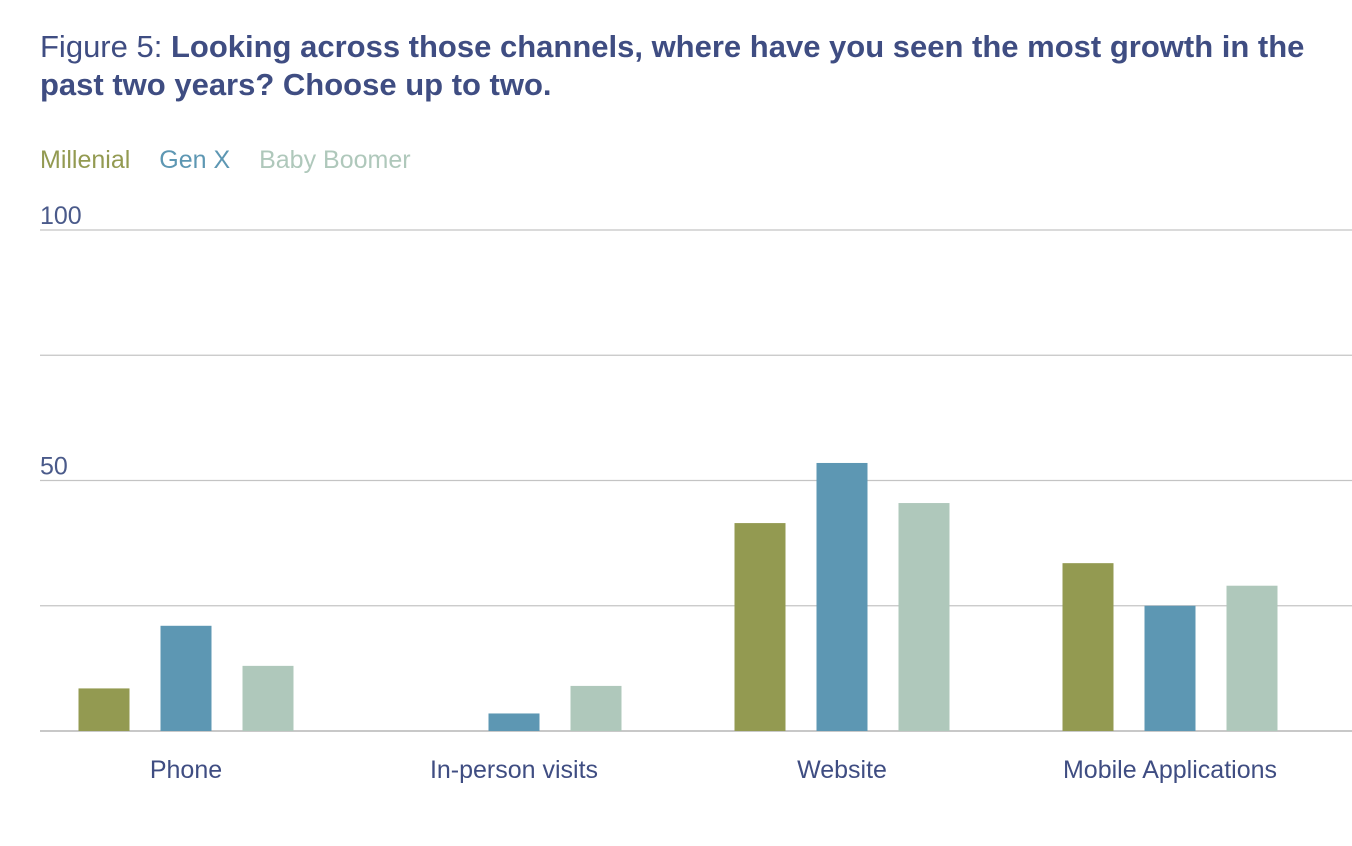 The image size is (1352, 846). What do you see at coordinates (186, 770) in the screenshot?
I see `x-tick-label: Phone` at bounding box center [186, 770].